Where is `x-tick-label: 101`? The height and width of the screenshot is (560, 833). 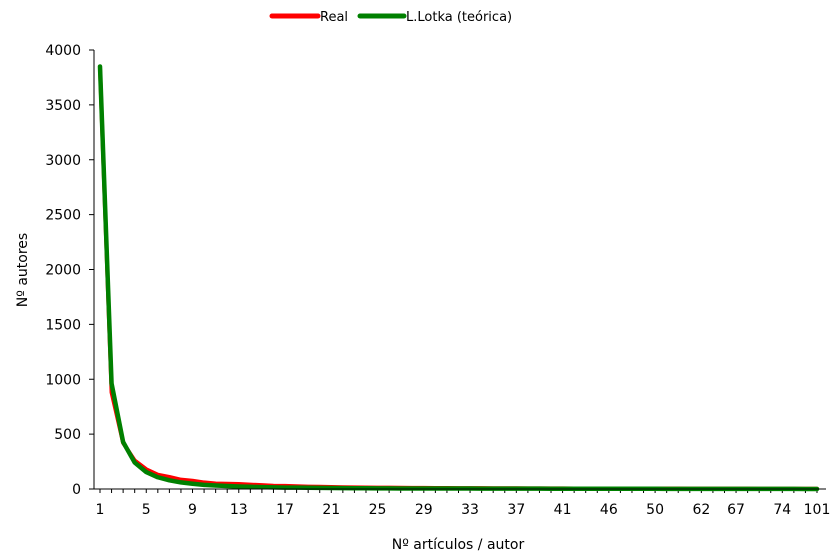
x-tick-label: 101 is located at coordinates (817, 510).